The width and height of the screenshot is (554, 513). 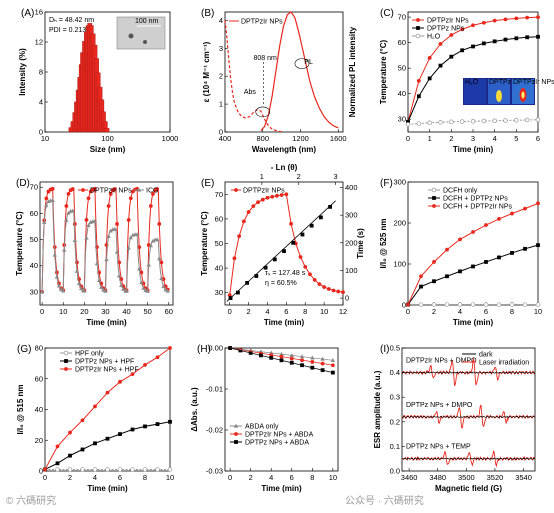 I want to click on tem-particle, so click(x=145, y=42).